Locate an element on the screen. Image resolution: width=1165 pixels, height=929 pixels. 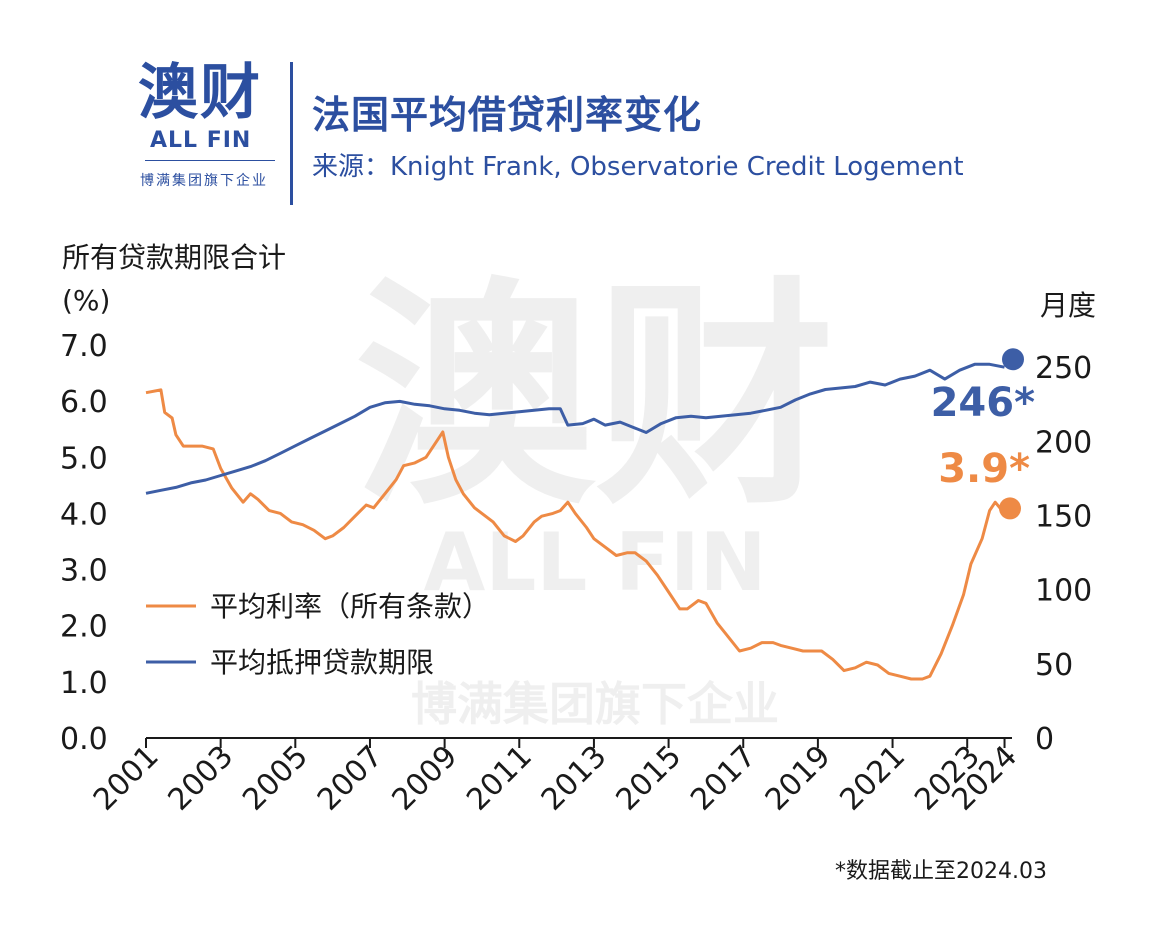
legend-label-term: 平均抵押贷款期限 is located at coordinates (322, 662).